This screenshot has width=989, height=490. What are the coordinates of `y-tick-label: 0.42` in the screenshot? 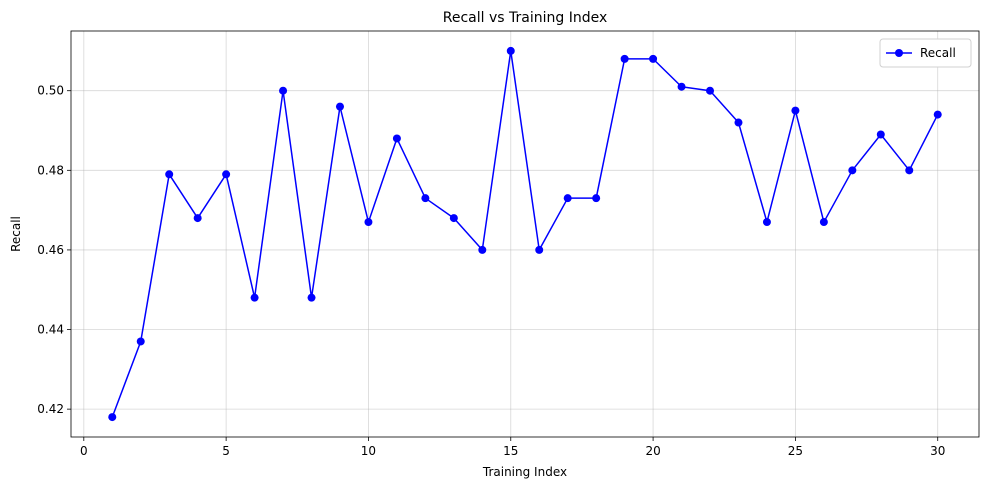 It's located at (50, 409).